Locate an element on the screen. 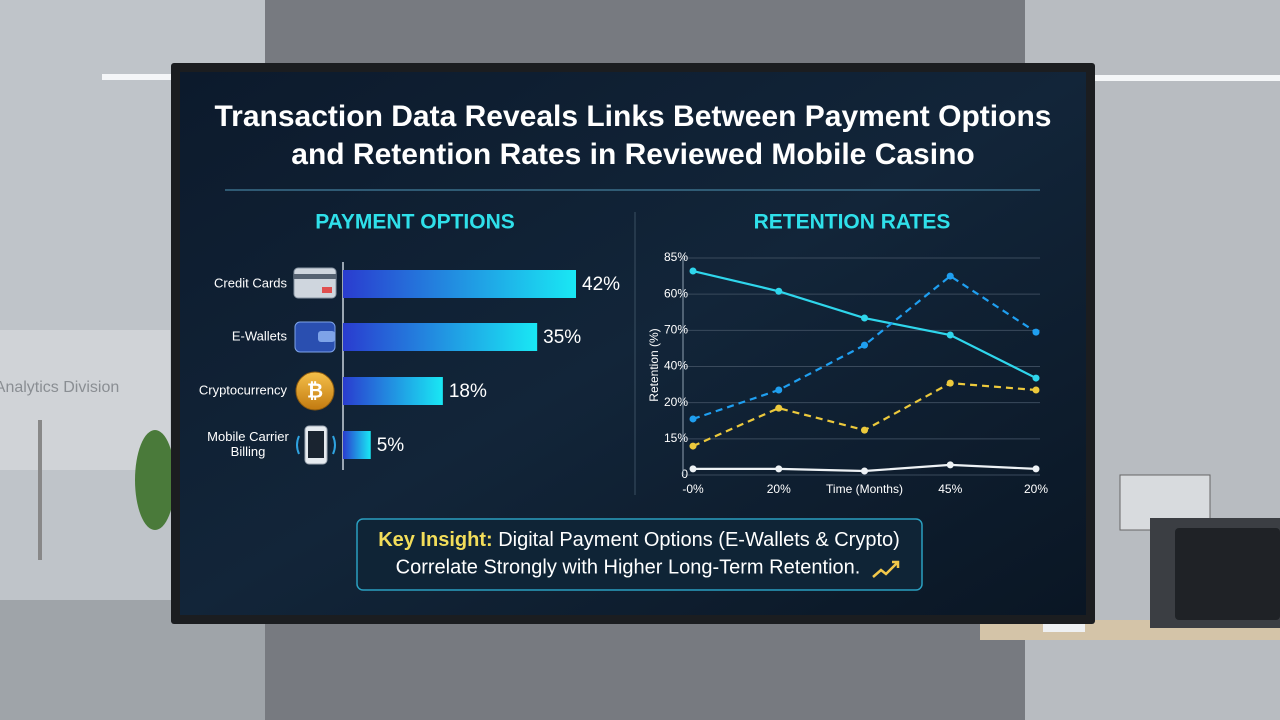 Image resolution: width=1280 pixels, height=720 pixels. insight-label: Key Insight: is located at coordinates (435, 540).